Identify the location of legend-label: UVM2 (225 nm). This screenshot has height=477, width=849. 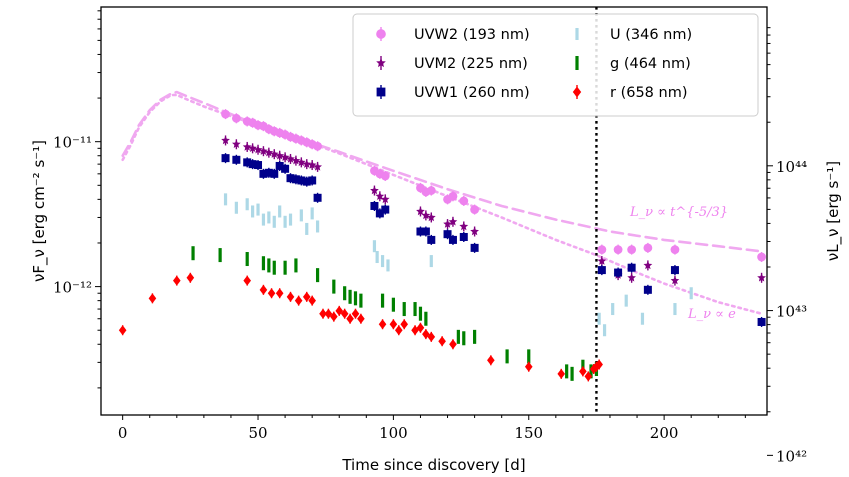
(471, 64).